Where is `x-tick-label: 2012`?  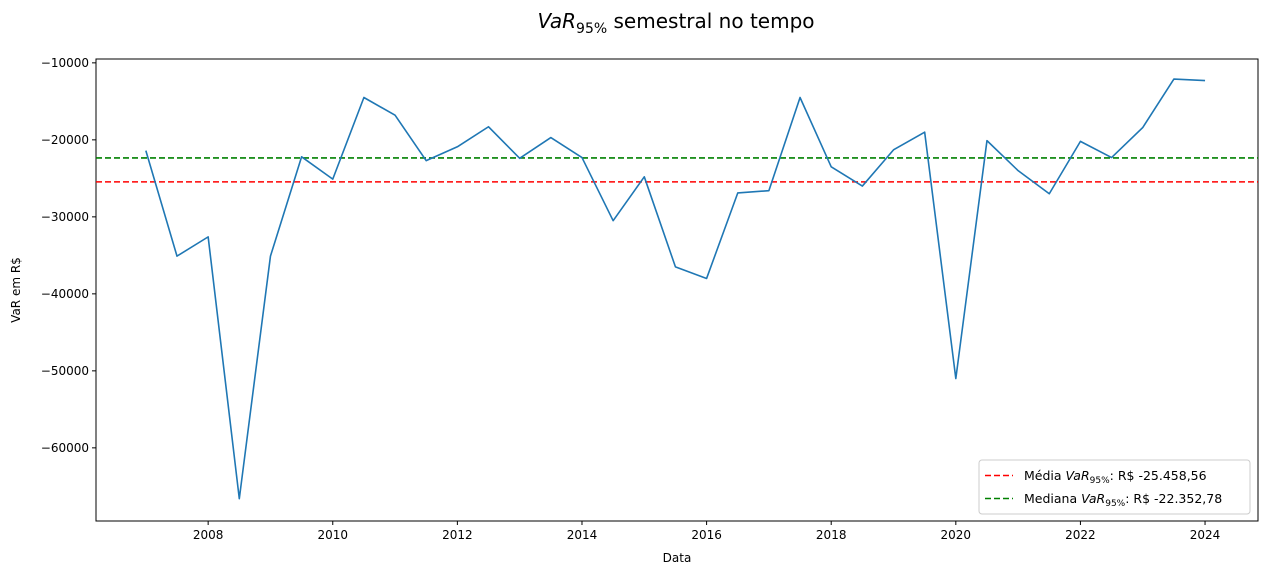
x-tick-label: 2012 is located at coordinates (457, 535).